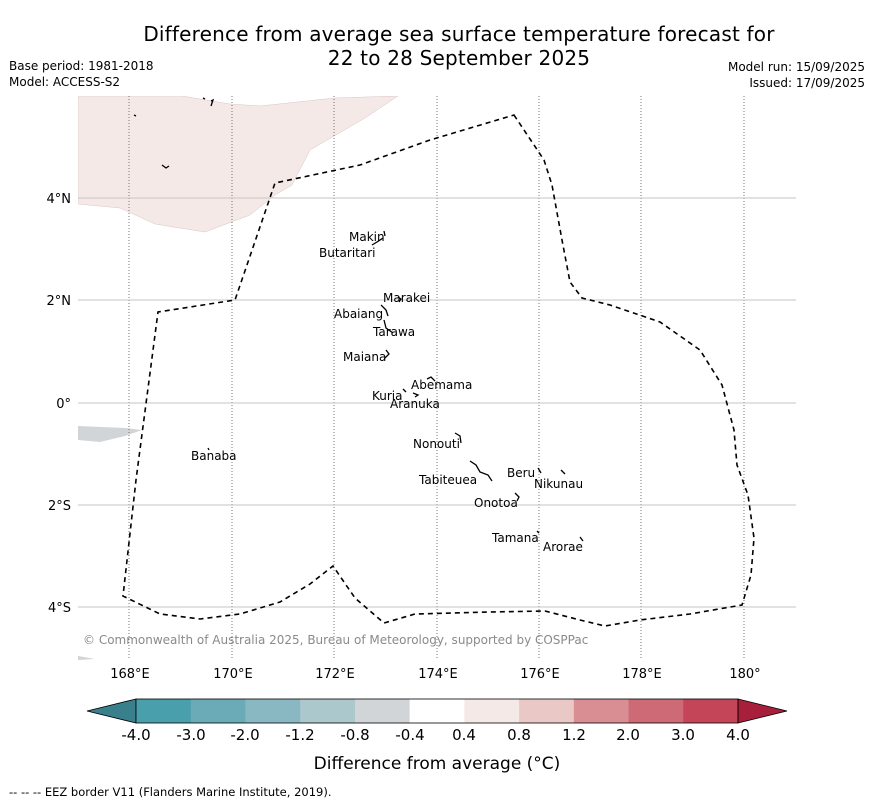  I want to click on lon-label-170e: 170°E, so click(233, 674).